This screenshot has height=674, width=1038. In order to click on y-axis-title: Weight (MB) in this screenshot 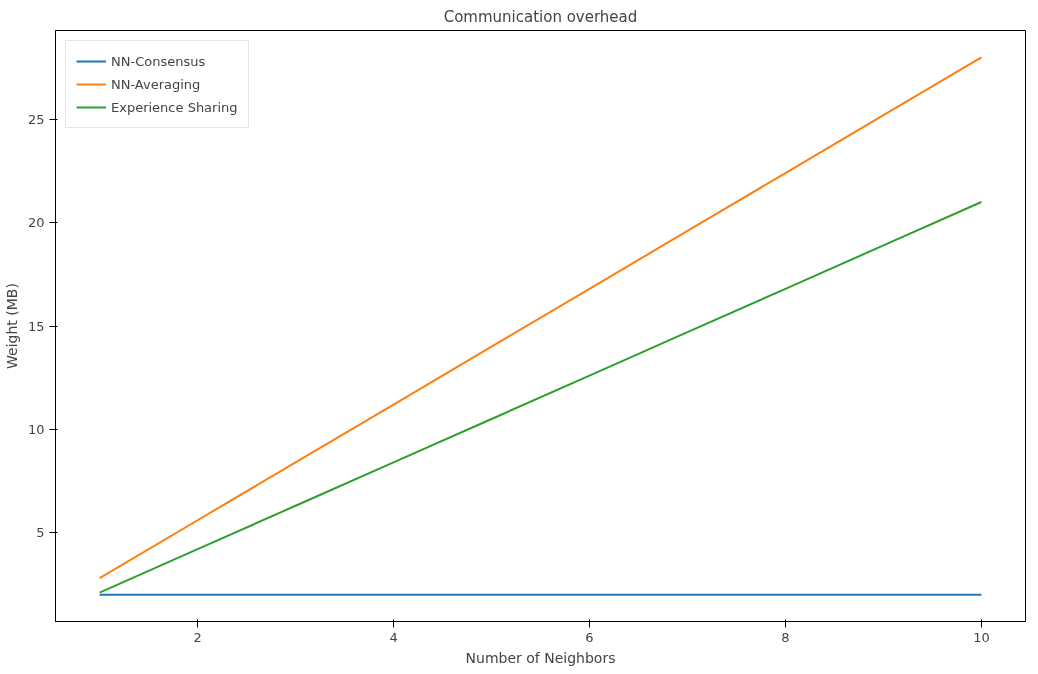, I will do `click(11, 326)`.